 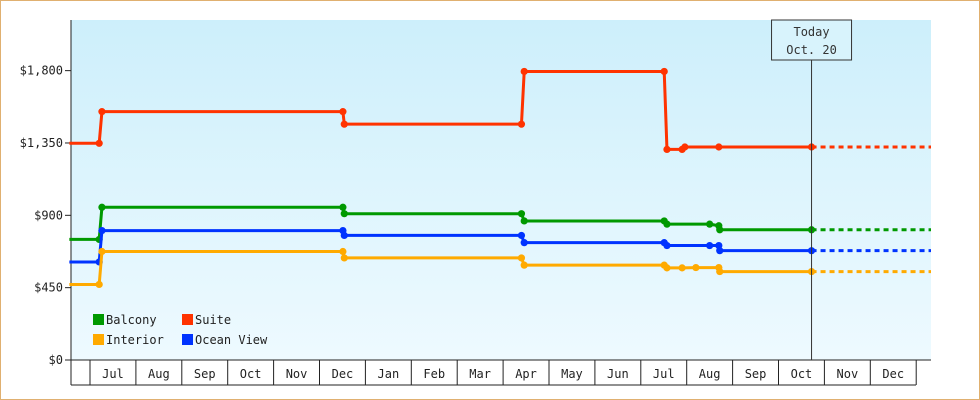 I want to click on x-tick-label: Jun, so click(x=618, y=374).